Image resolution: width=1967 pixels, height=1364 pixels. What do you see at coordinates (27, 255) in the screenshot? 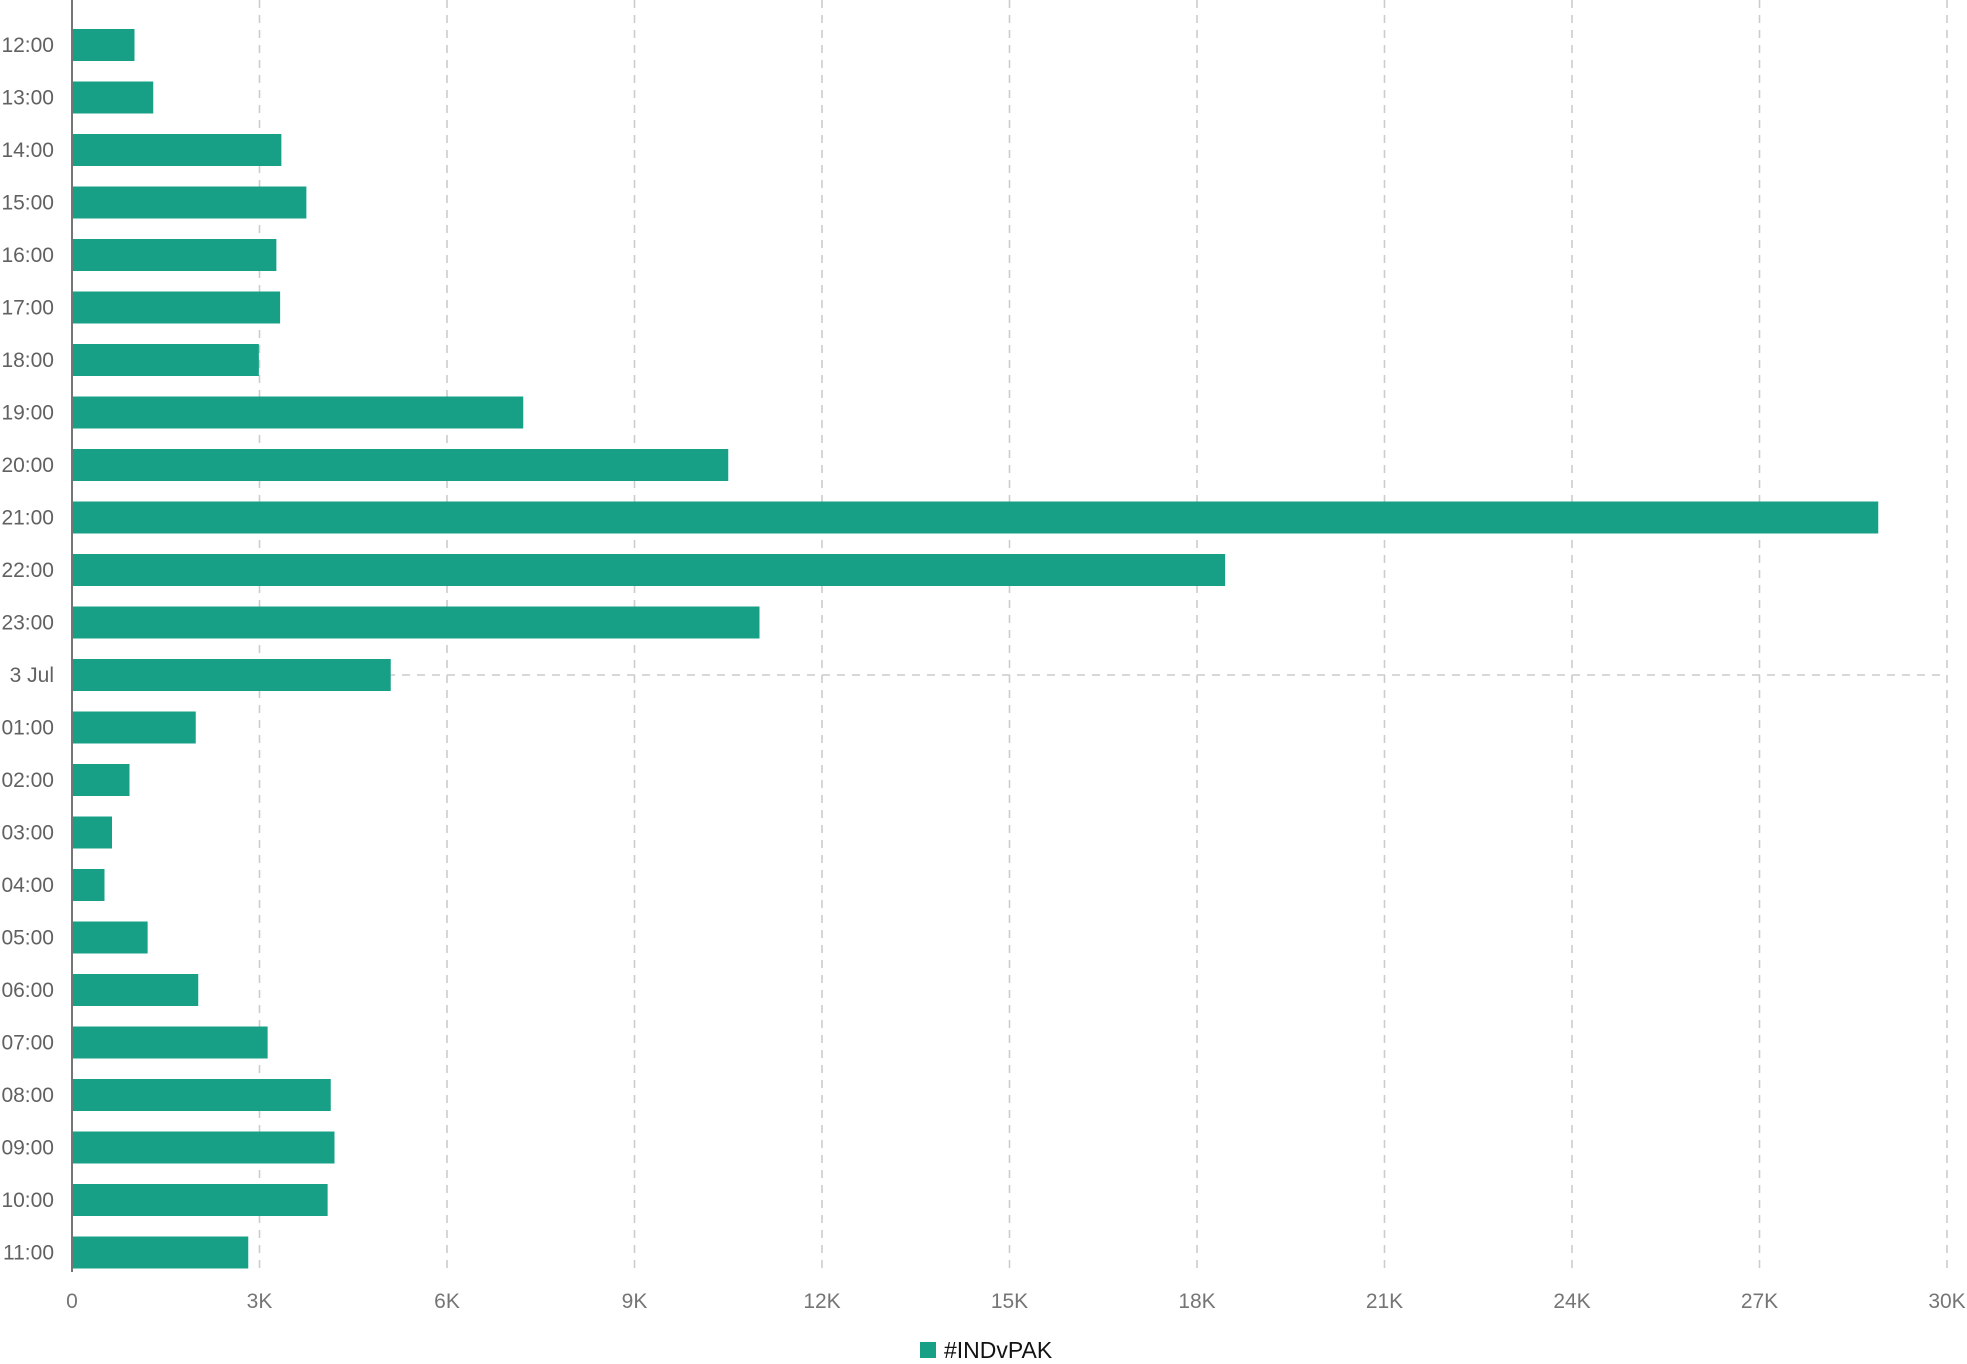
I see `category-label: 16:00` at bounding box center [27, 255].